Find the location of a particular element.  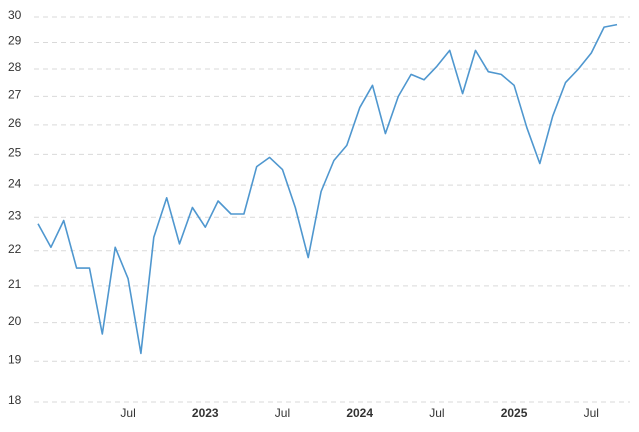

y-tick-label: 30 is located at coordinates (15, 15).